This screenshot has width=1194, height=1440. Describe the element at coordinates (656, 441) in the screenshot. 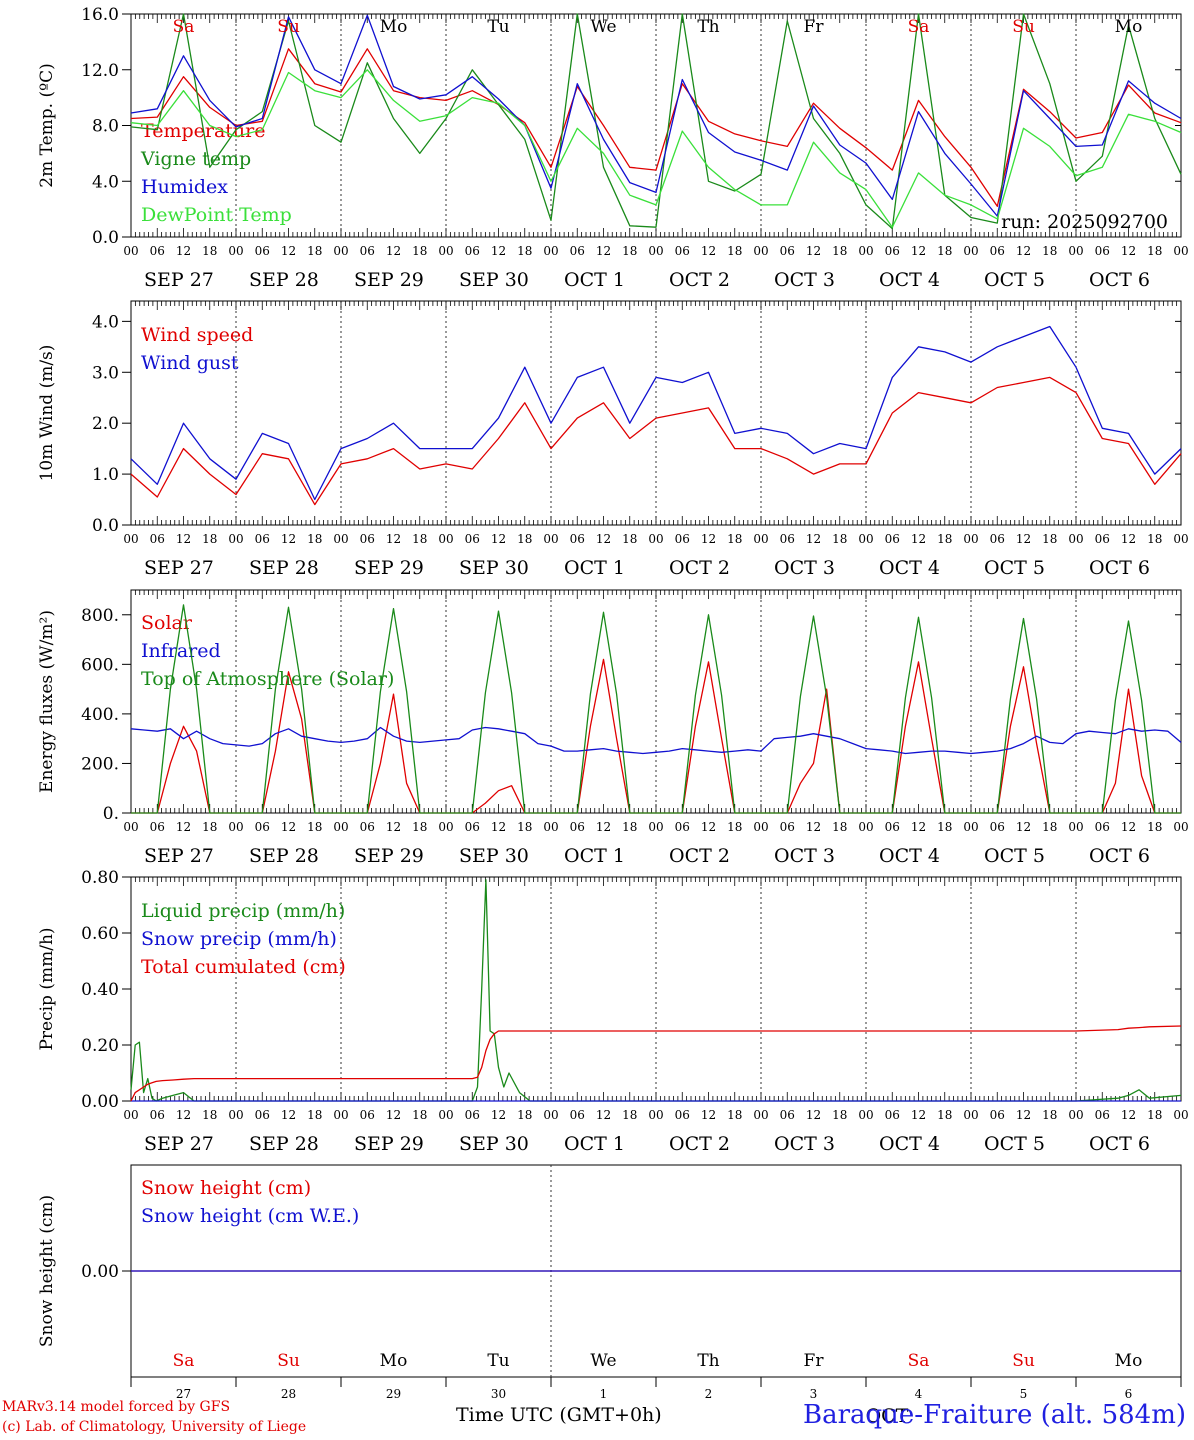

I see `series-line-wind-speed` at that location.